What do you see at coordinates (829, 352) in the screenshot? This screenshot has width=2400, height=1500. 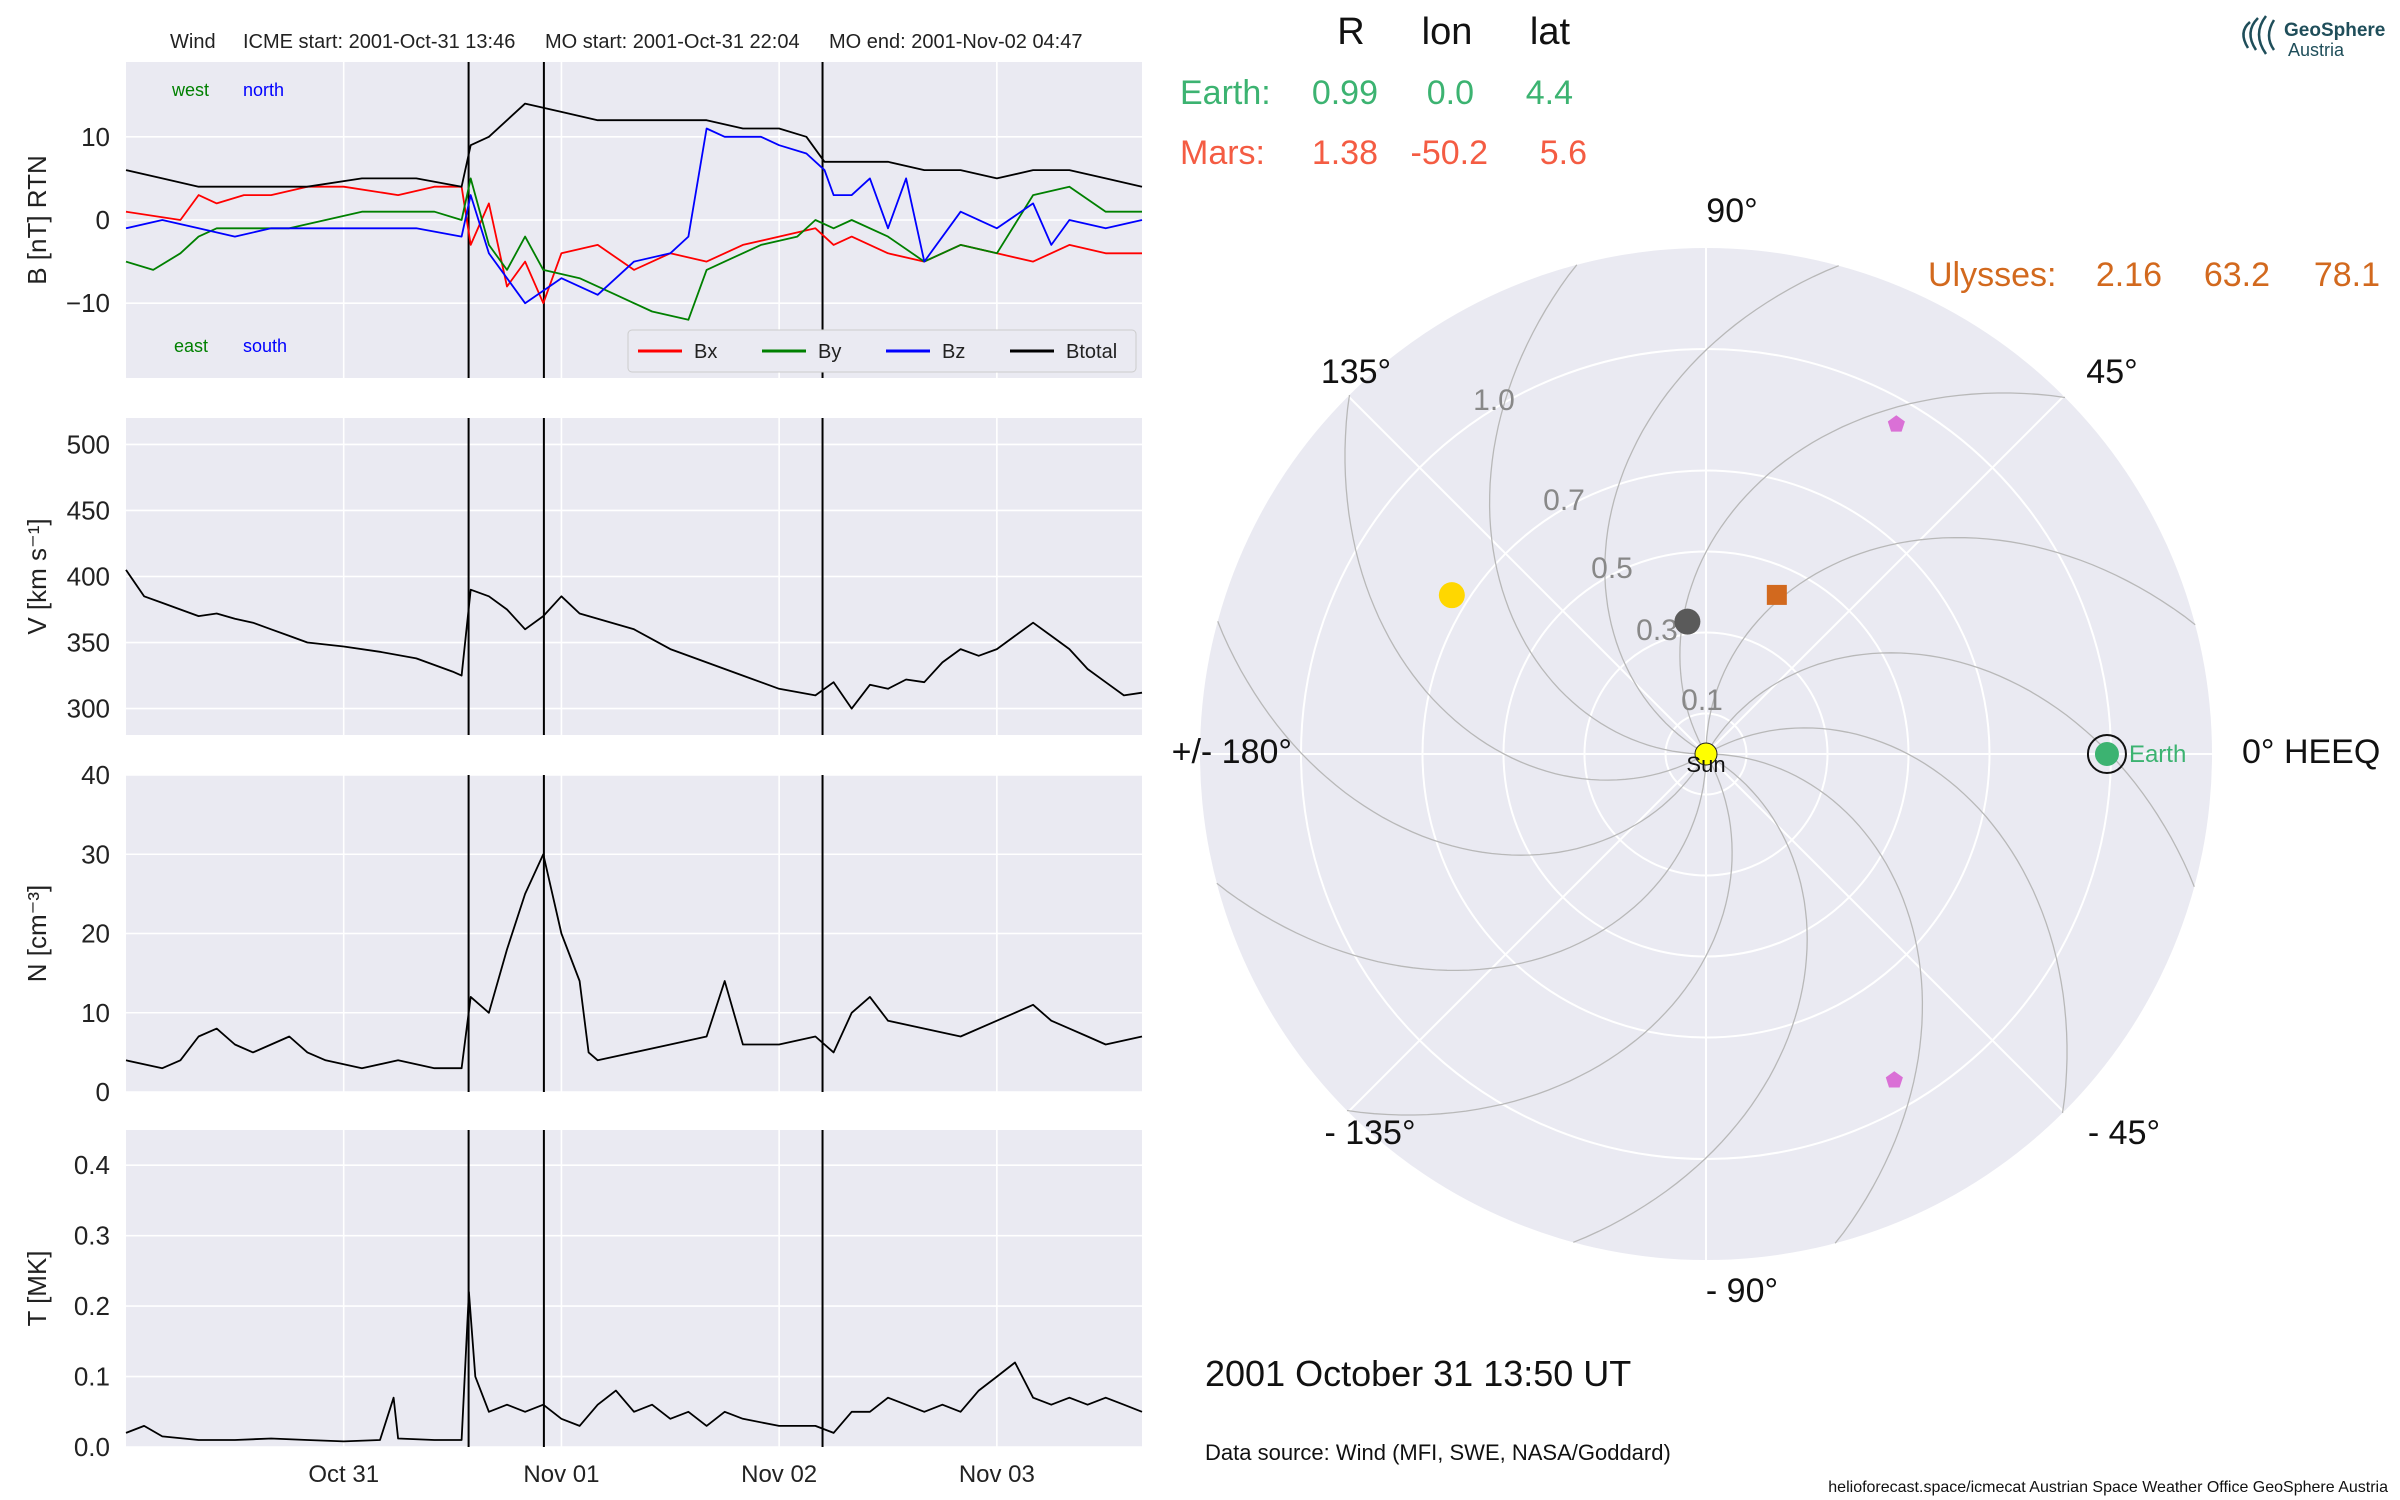 I see `legend-label-by: By` at bounding box center [829, 352].